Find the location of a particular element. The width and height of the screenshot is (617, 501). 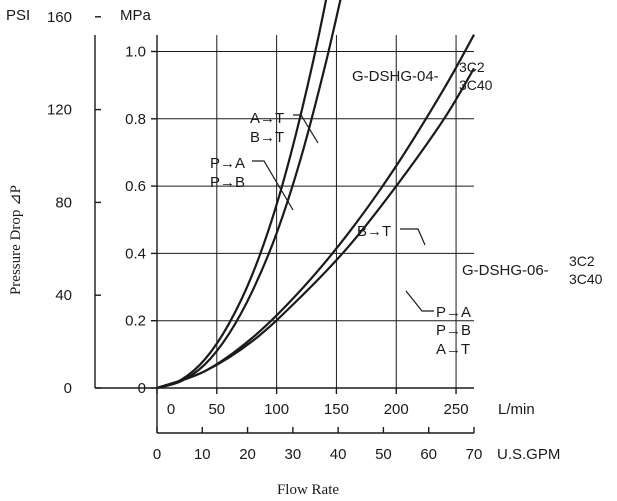

gpm-tick-label: 60 is located at coordinates (428, 454).